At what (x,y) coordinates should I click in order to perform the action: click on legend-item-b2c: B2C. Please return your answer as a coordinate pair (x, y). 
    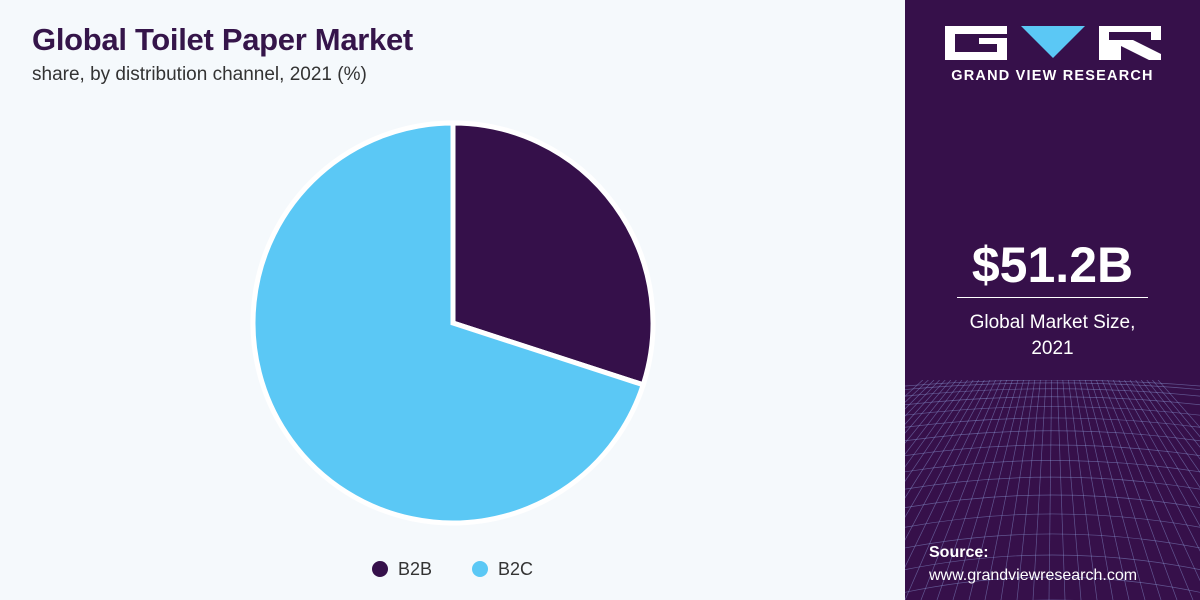
    Looking at the image, I should click on (502, 569).